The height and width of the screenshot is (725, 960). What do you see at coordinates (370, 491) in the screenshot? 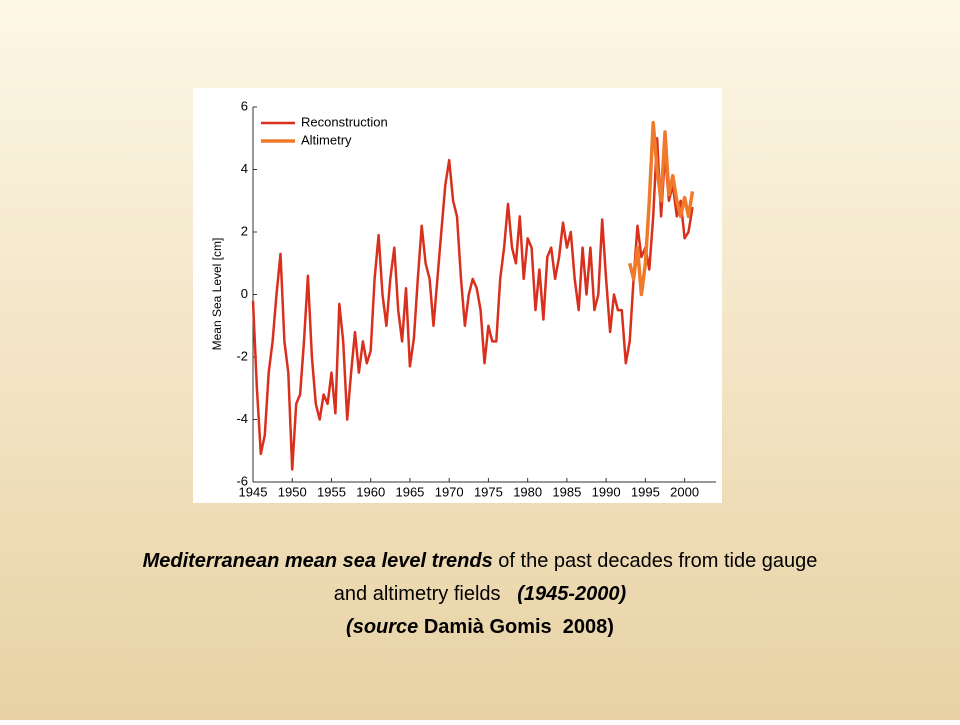
I see `x-tick-label: 1960` at bounding box center [370, 491].